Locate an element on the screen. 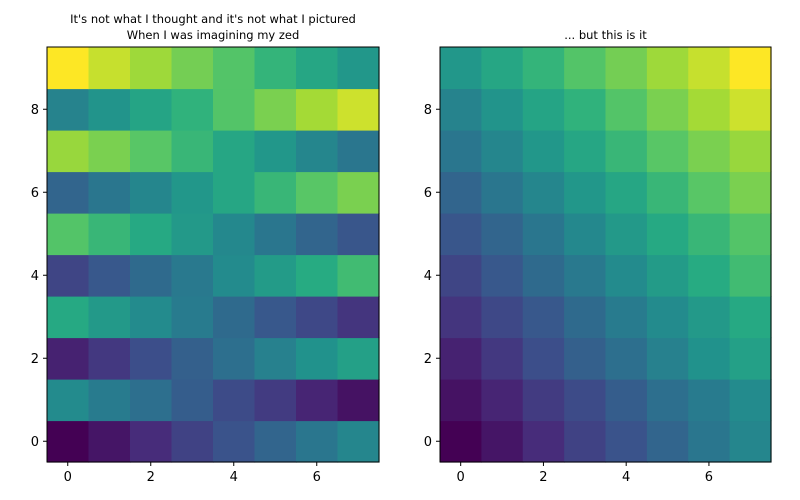  heatmap-cell-r0-c4 is located at coordinates (234, 441).